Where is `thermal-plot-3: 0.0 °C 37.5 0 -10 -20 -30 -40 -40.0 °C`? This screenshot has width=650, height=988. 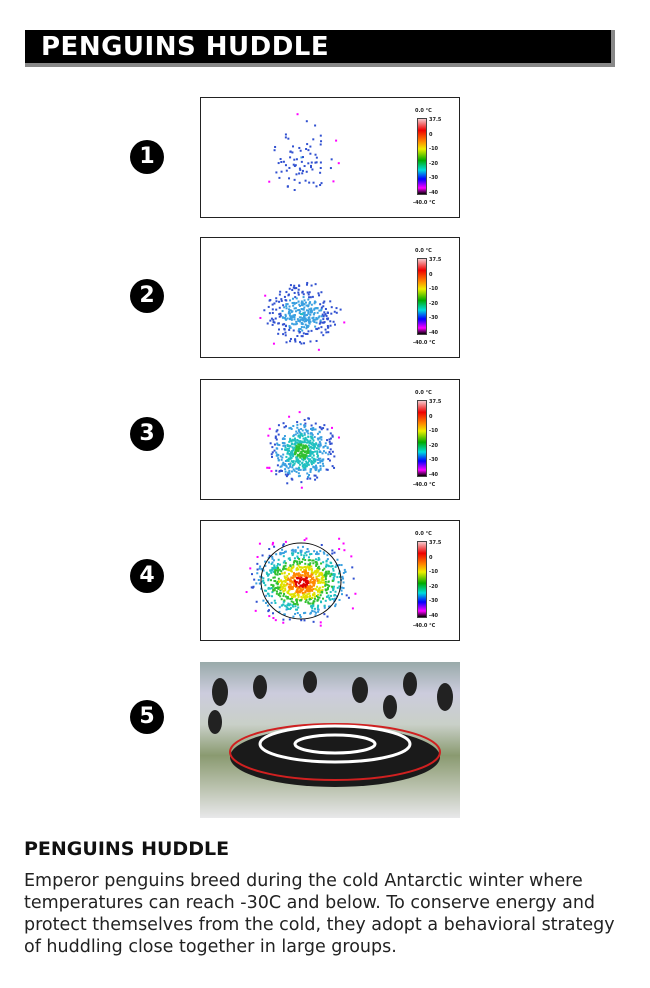
thermal-plot-3: 0.0 °C 37.5 0 -10 -20 -30 -40 -40.0 °C is located at coordinates (330, 439).